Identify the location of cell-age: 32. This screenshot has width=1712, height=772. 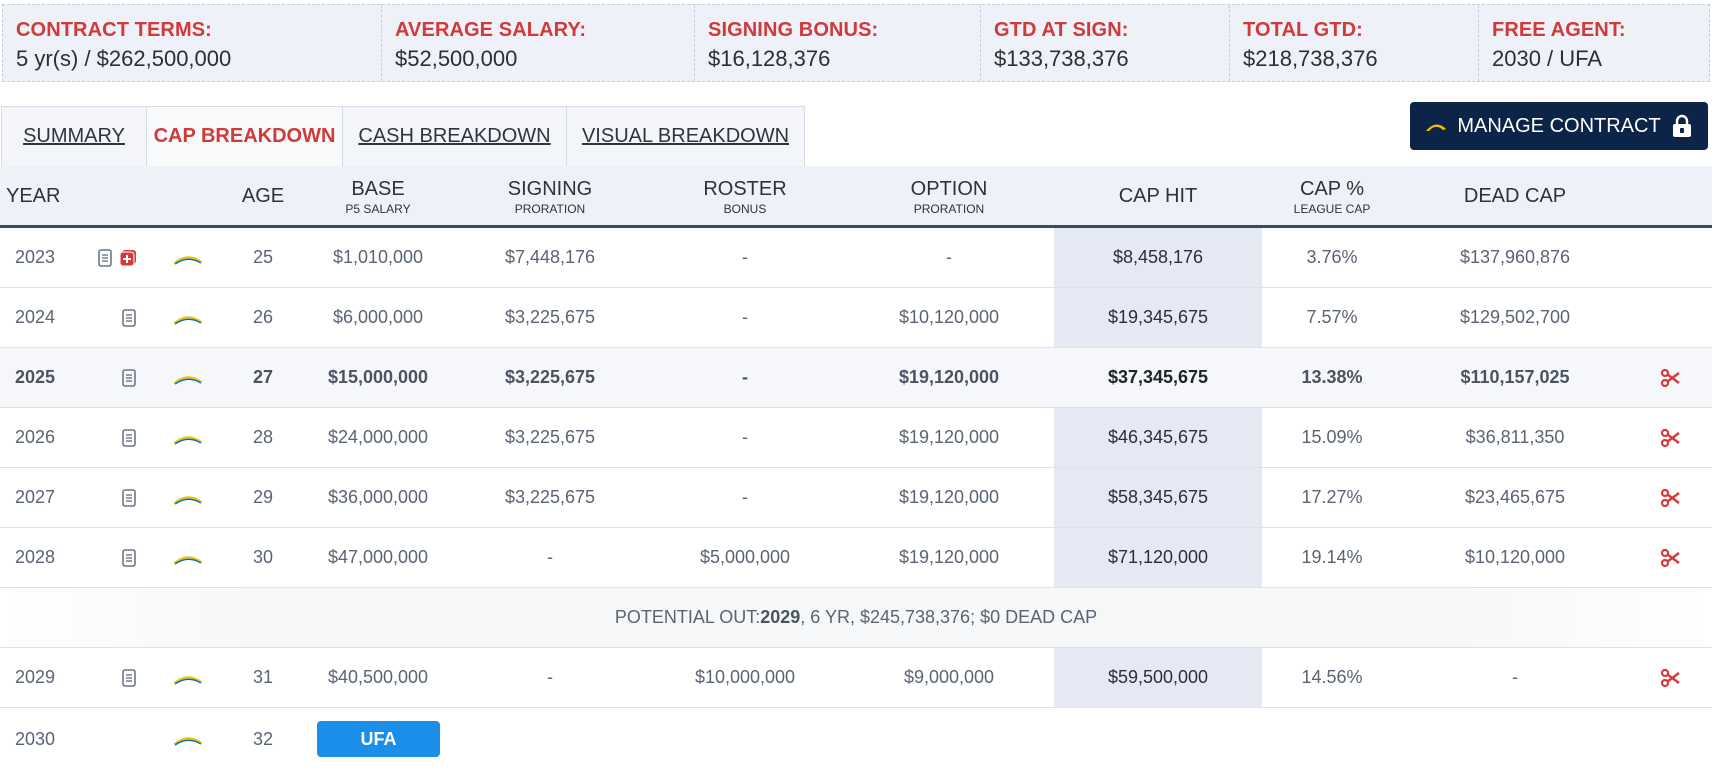
(263, 738).